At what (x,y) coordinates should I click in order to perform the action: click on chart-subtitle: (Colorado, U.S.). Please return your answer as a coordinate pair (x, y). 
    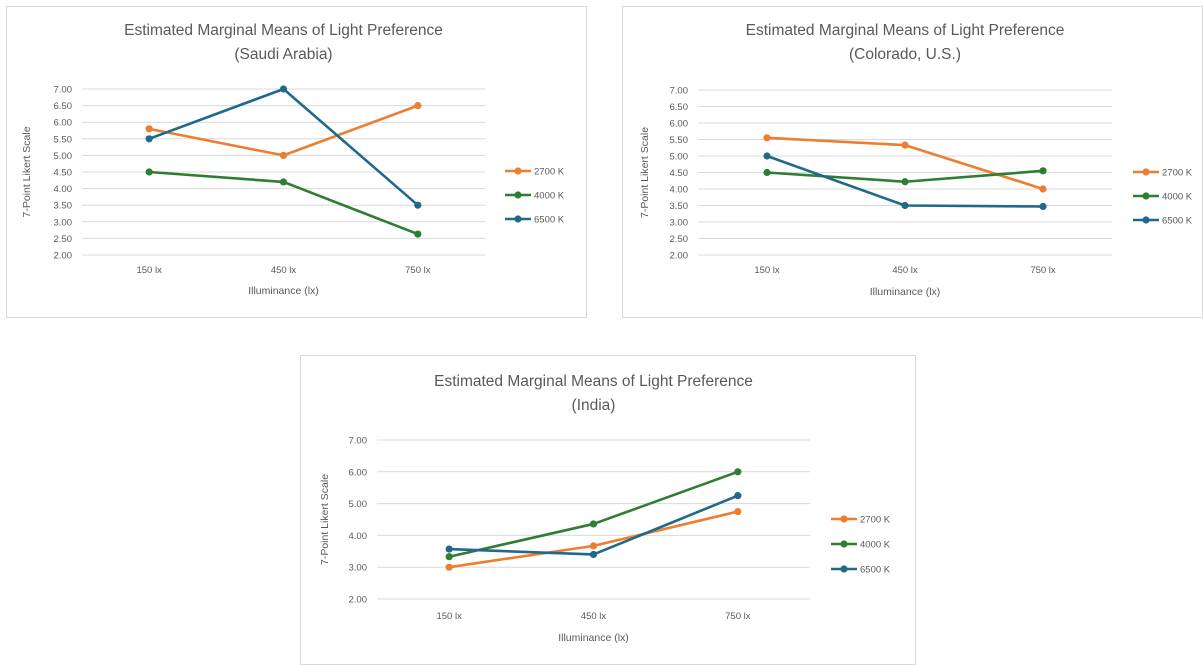
    Looking at the image, I should click on (905, 54).